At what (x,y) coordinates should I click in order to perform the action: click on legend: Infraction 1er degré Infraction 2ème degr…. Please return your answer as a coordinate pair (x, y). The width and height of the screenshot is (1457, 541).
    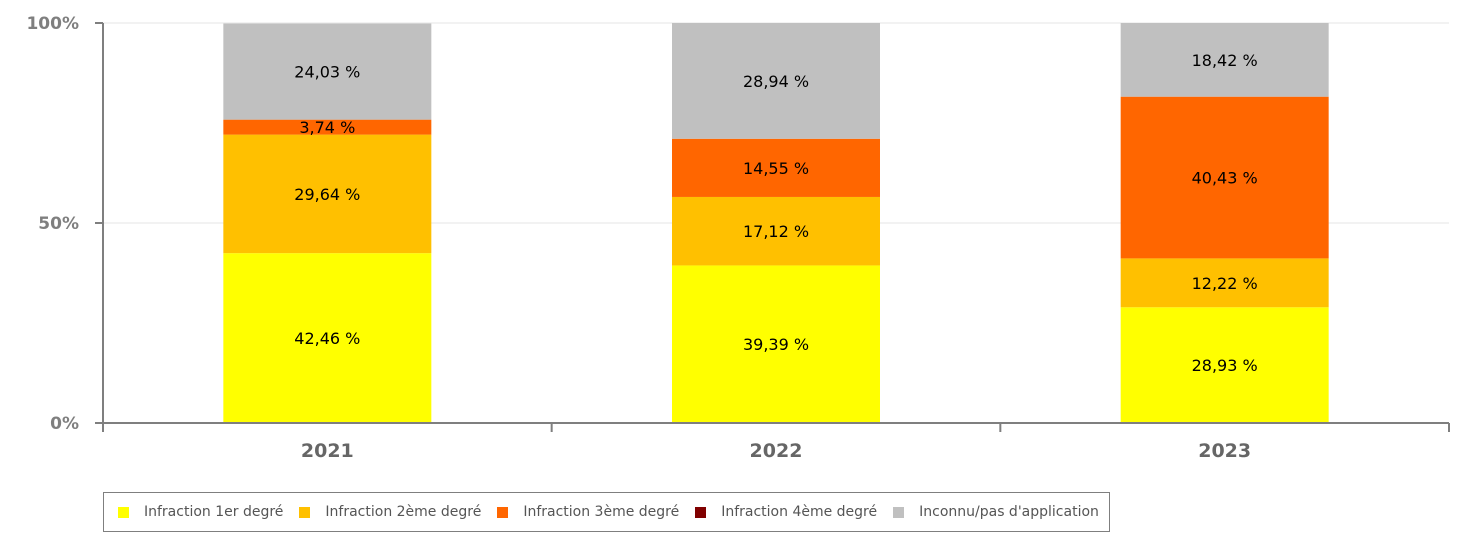
    Looking at the image, I should click on (606, 512).